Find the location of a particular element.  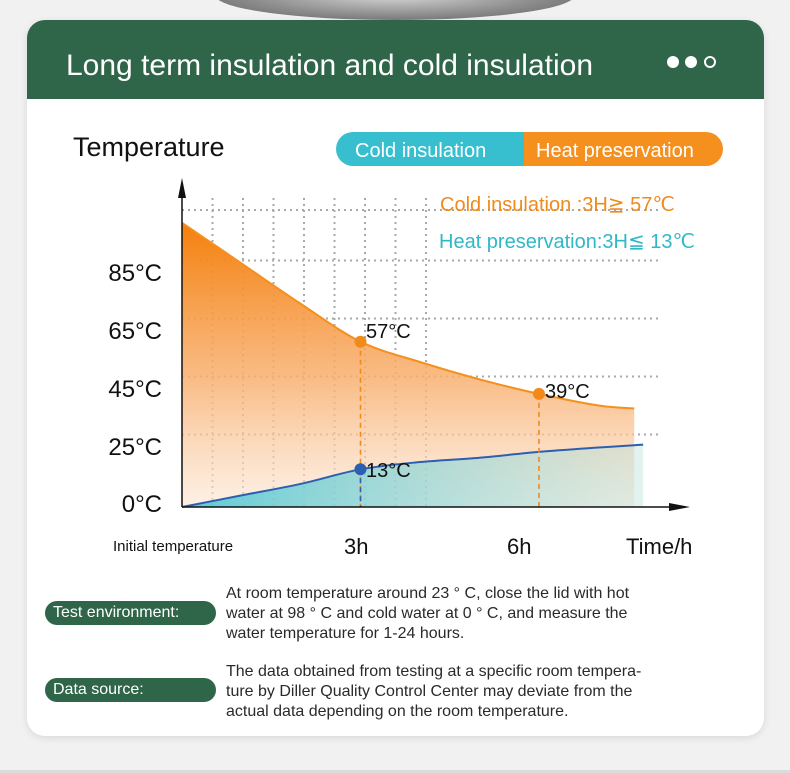

y-axis-arrow is located at coordinates (182, 188).